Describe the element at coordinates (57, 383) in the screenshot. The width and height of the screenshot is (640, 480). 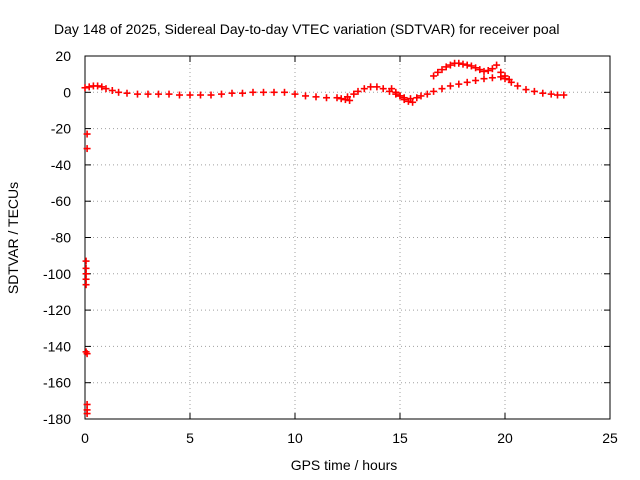
I see `y-tick-label: -160` at that location.